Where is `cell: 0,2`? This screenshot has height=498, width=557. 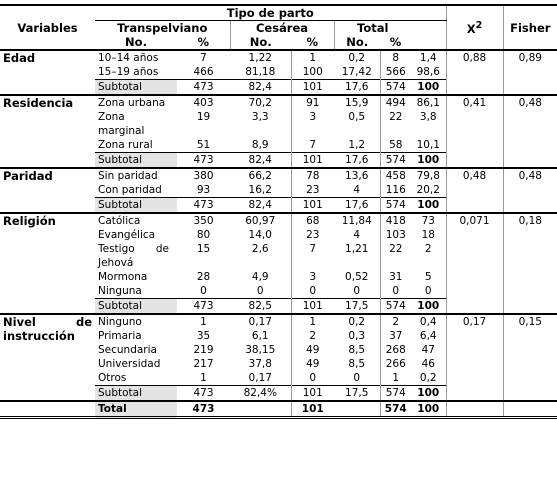
cell: 0,2 is located at coordinates (357, 58).